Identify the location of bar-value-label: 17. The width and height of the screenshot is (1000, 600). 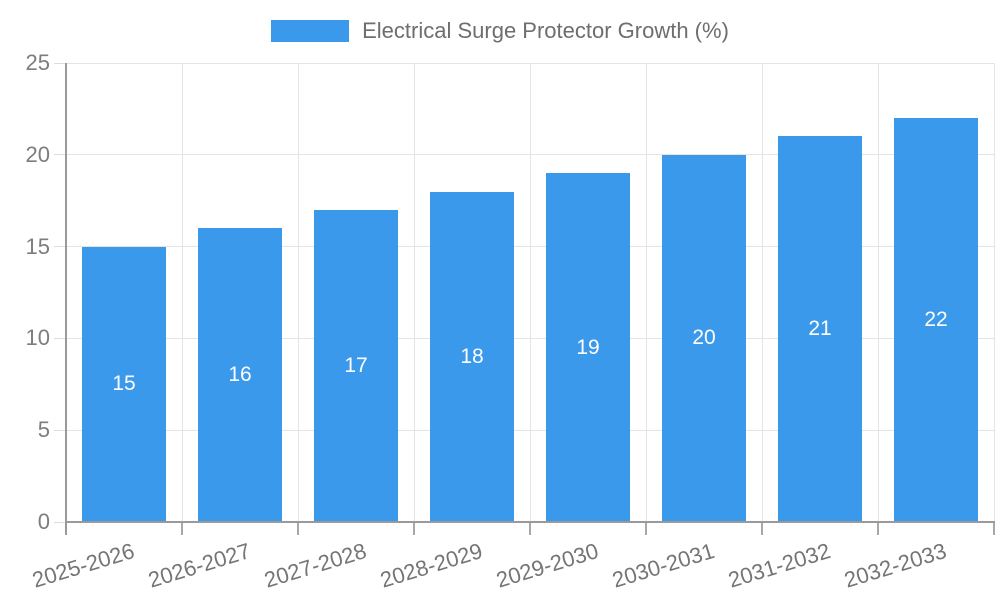
(356, 365).